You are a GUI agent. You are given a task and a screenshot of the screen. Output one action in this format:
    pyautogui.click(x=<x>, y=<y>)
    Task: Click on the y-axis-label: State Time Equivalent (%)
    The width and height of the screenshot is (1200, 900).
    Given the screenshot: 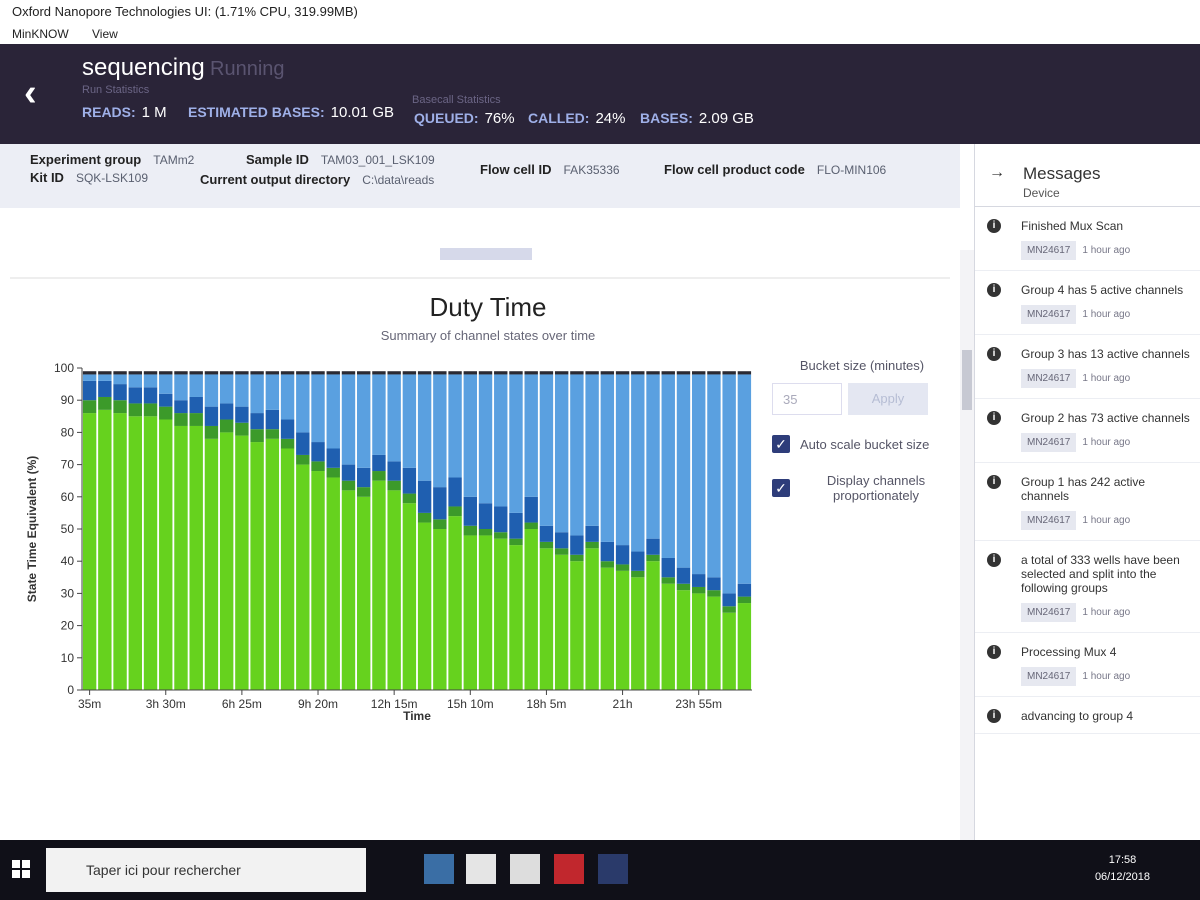 What is the action you would take?
    pyautogui.click(x=32, y=529)
    